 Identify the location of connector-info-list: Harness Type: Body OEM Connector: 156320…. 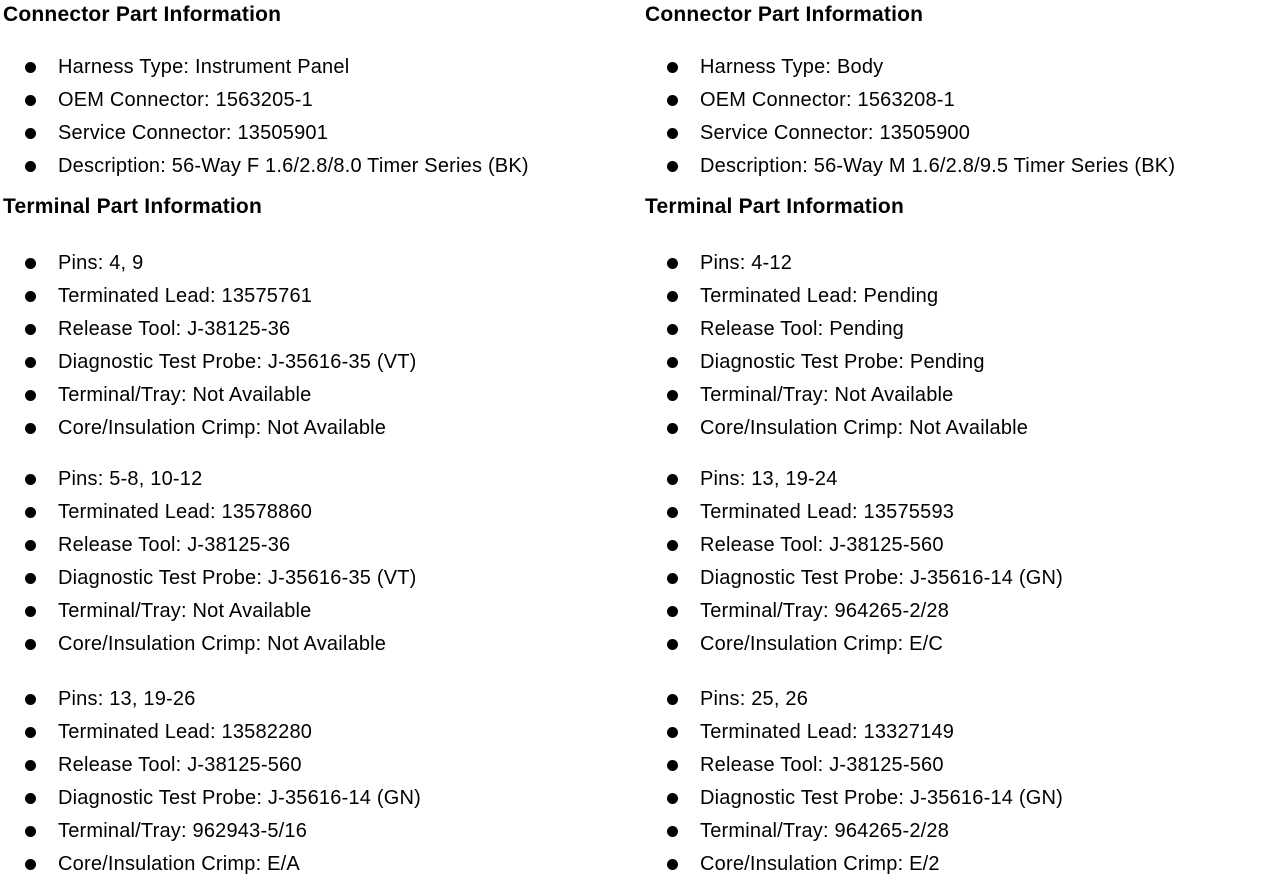
(962, 117).